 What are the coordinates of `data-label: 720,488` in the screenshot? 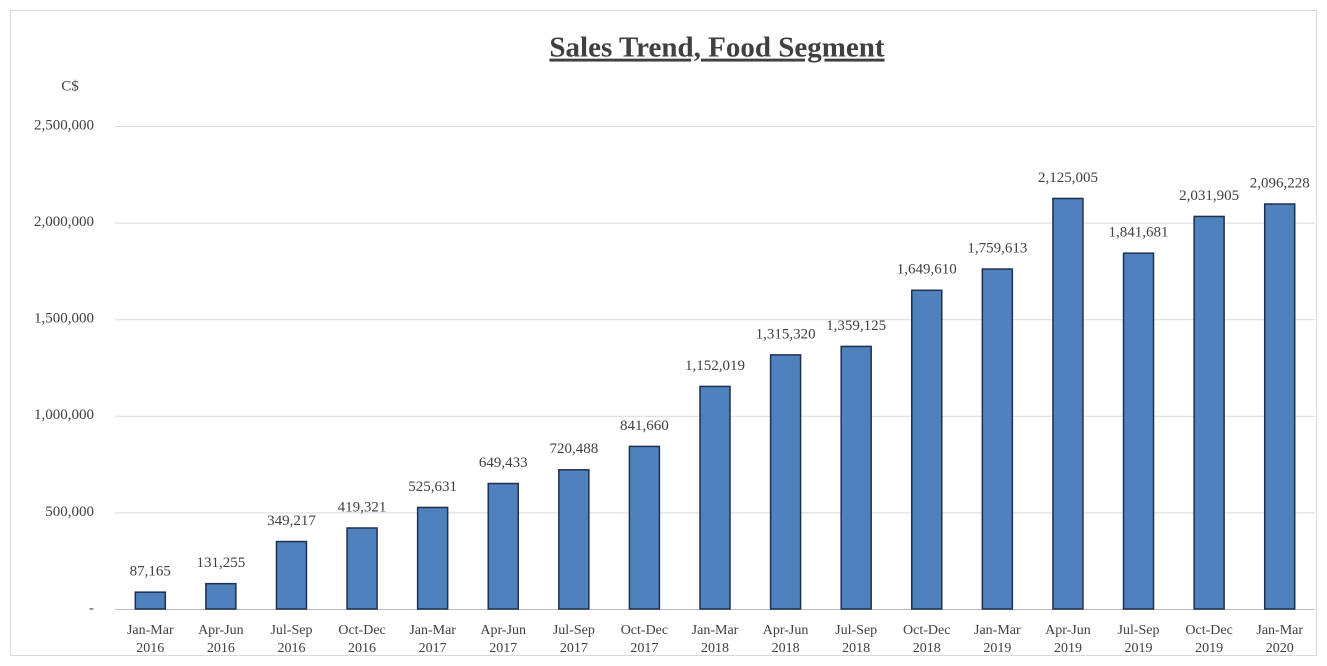 It's located at (573, 449).